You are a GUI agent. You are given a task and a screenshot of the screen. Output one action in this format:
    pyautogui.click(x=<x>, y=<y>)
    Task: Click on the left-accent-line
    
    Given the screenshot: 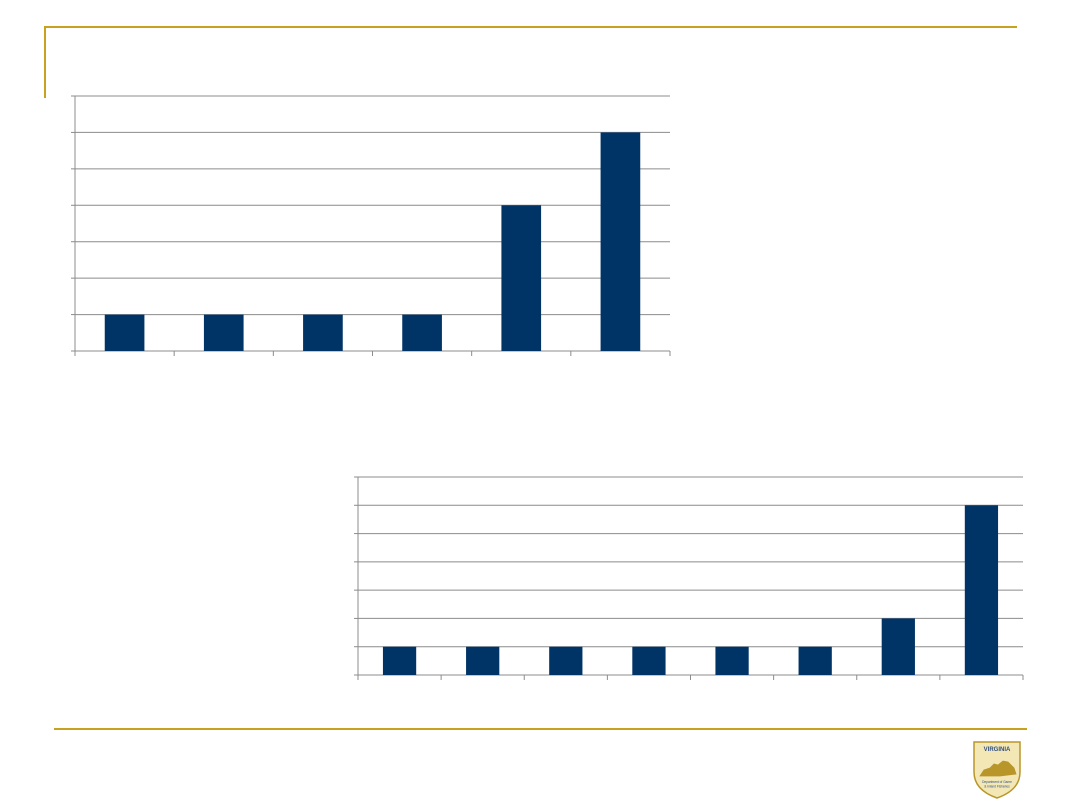 What is the action you would take?
    pyautogui.click(x=45, y=62)
    